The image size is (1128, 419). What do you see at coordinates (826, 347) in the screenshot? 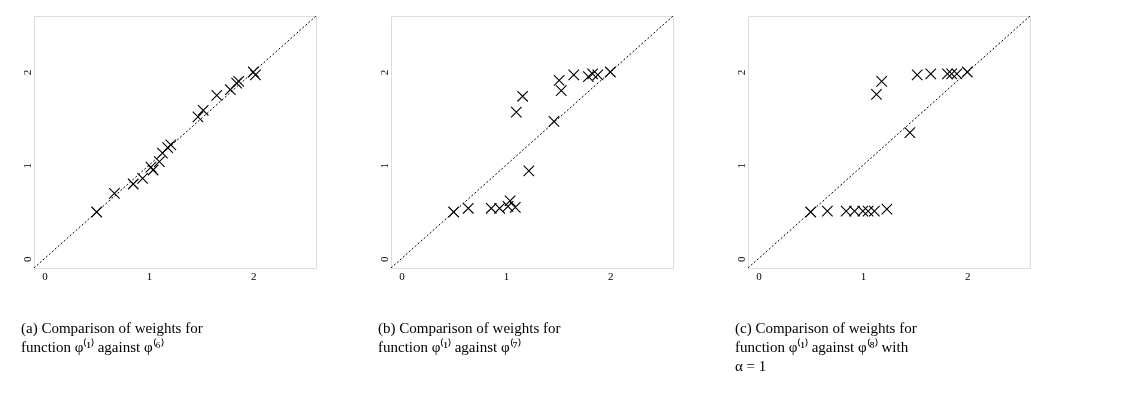
I see `text: (c) Comparison of weights for function φ⁽¹⁾ against φ⁽⁸⁾ with α = 1` at bounding box center [826, 347].